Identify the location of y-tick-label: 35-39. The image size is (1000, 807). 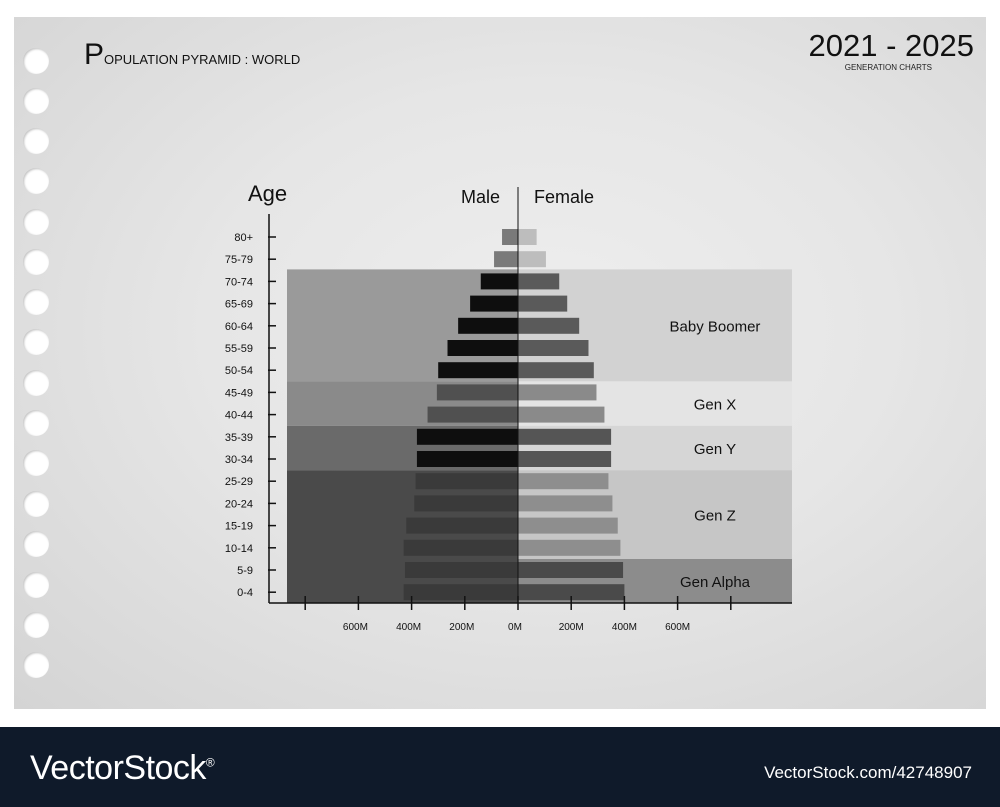
(239, 438).